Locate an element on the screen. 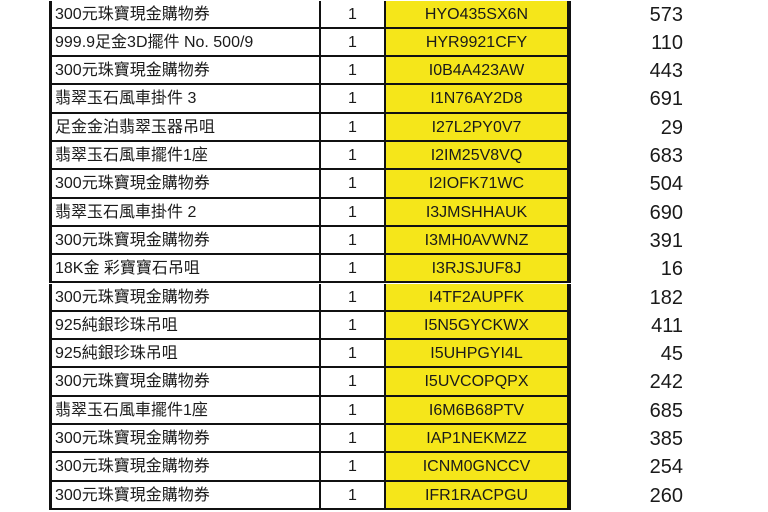 This screenshot has height=512, width=768. number-cell: 685 is located at coordinates (666, 410).